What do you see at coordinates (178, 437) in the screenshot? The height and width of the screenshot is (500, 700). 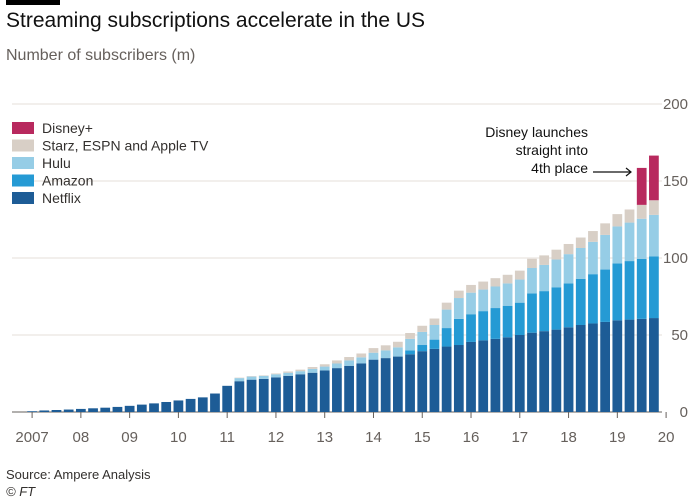 I see `x-tick-label: 10` at bounding box center [178, 437].